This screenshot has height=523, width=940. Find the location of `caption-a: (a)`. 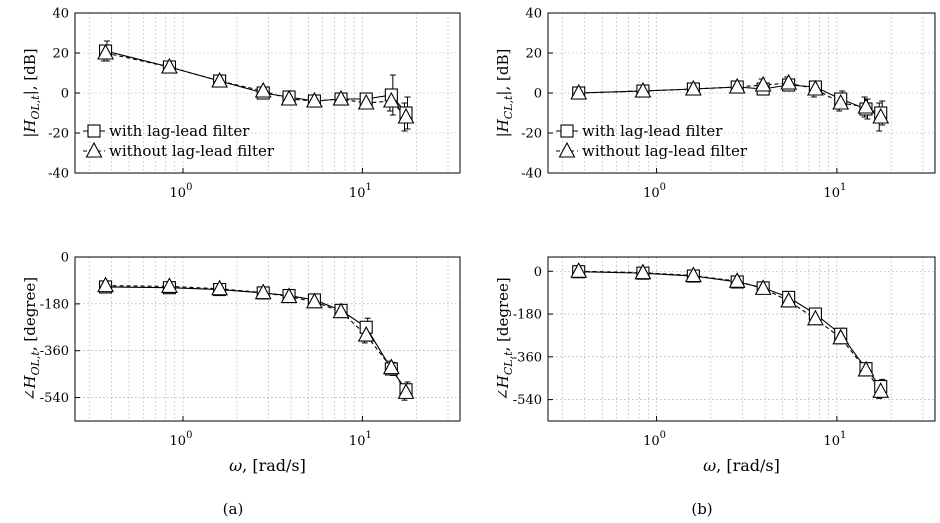

caption-a: (a) is located at coordinates (233, 509).